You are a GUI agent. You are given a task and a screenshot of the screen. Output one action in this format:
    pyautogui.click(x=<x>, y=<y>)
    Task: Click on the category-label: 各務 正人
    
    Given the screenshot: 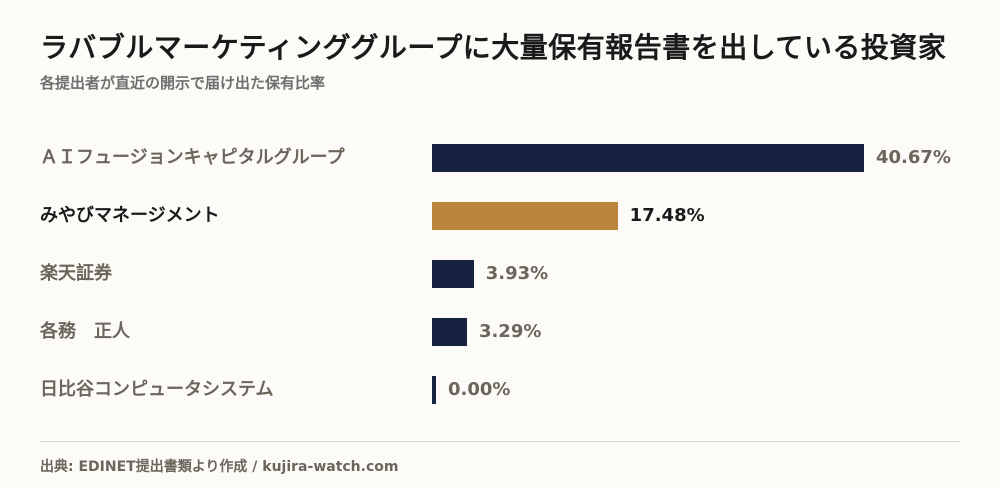 What is the action you would take?
    pyautogui.click(x=85, y=331)
    